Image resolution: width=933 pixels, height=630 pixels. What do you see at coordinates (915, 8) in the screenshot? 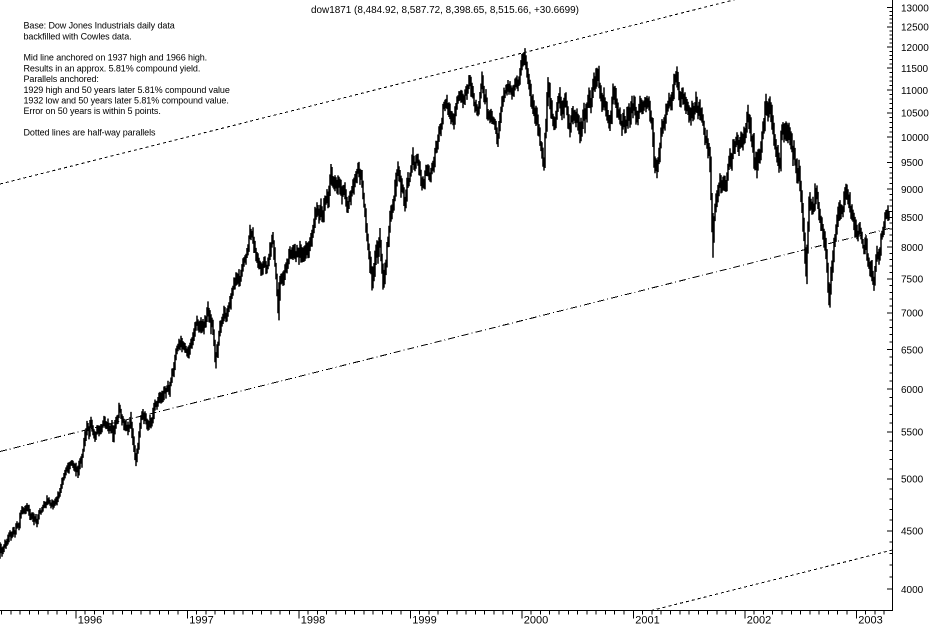
I see `svg-text: 13000` at bounding box center [915, 8].